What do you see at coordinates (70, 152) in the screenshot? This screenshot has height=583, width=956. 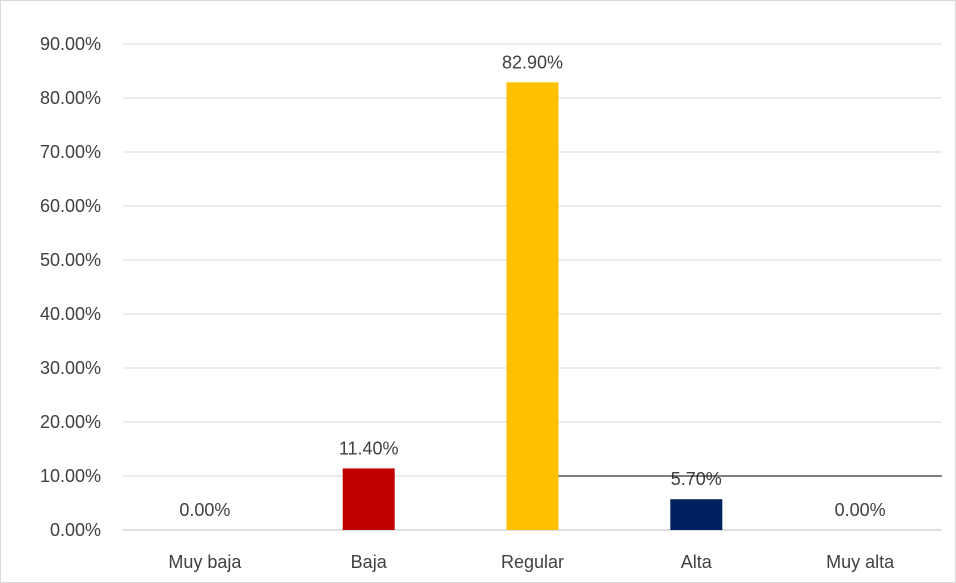 I see `y-tick-label: 70.00%` at bounding box center [70, 152].